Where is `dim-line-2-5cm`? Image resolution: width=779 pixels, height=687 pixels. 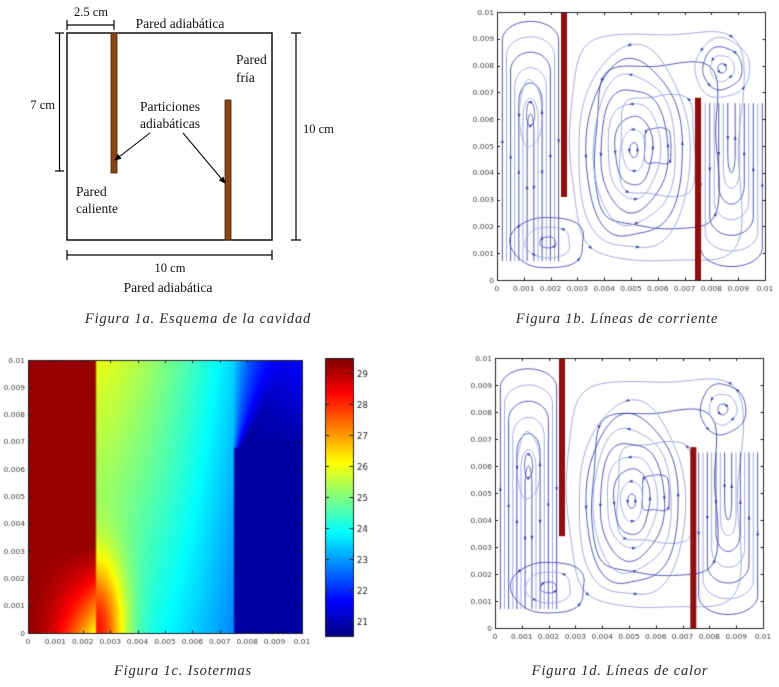 dim-line-2-5cm is located at coordinates (90, 25).